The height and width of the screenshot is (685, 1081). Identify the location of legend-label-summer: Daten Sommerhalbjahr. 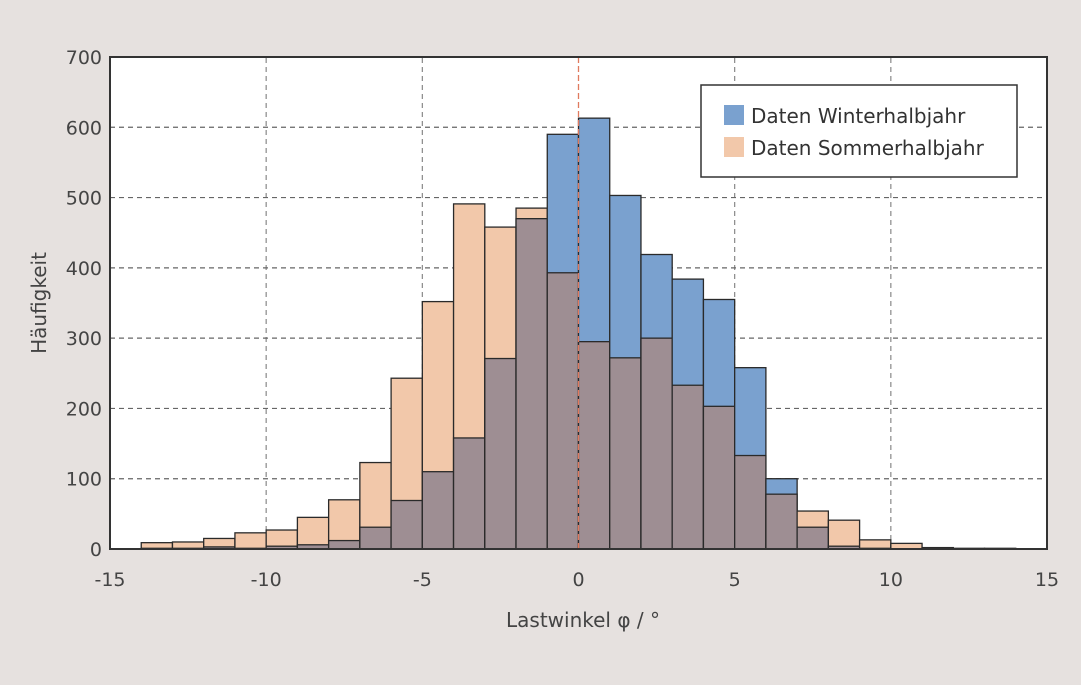
(868, 148).